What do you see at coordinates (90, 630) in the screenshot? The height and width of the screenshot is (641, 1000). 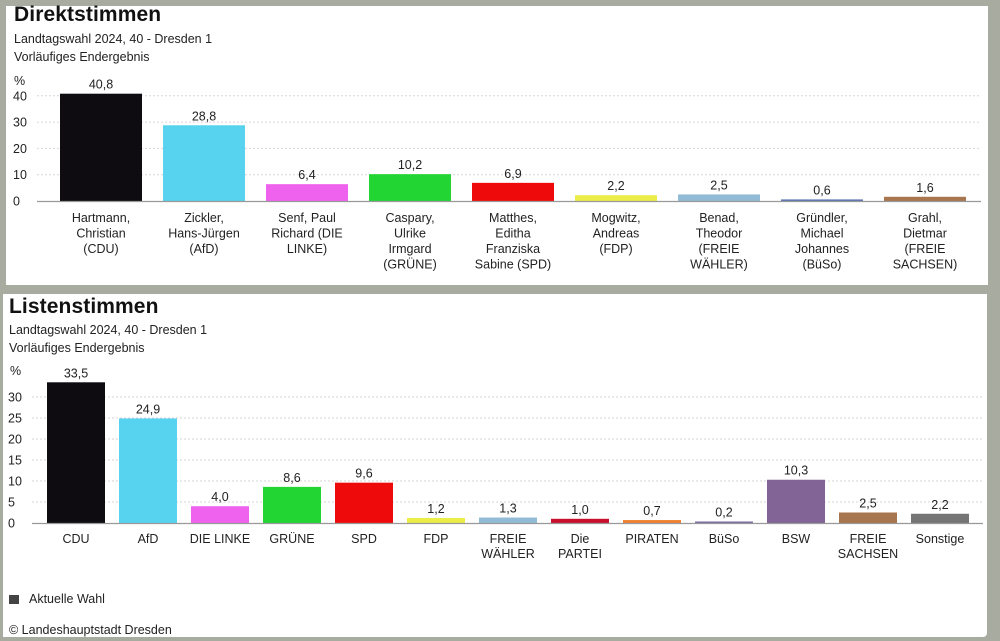 I see `copyright-notice: © Landeshauptstadt Dresden` at bounding box center [90, 630].